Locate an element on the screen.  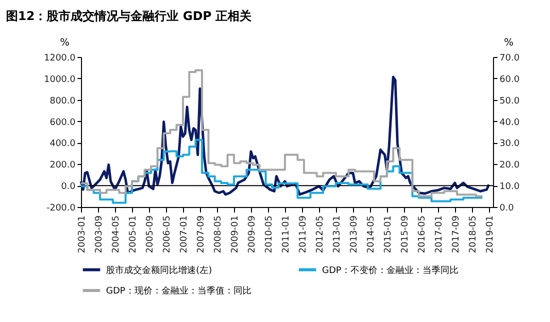
legend-label: GDP：现价：金融业：当季值：同比 is located at coordinates (179, 291).